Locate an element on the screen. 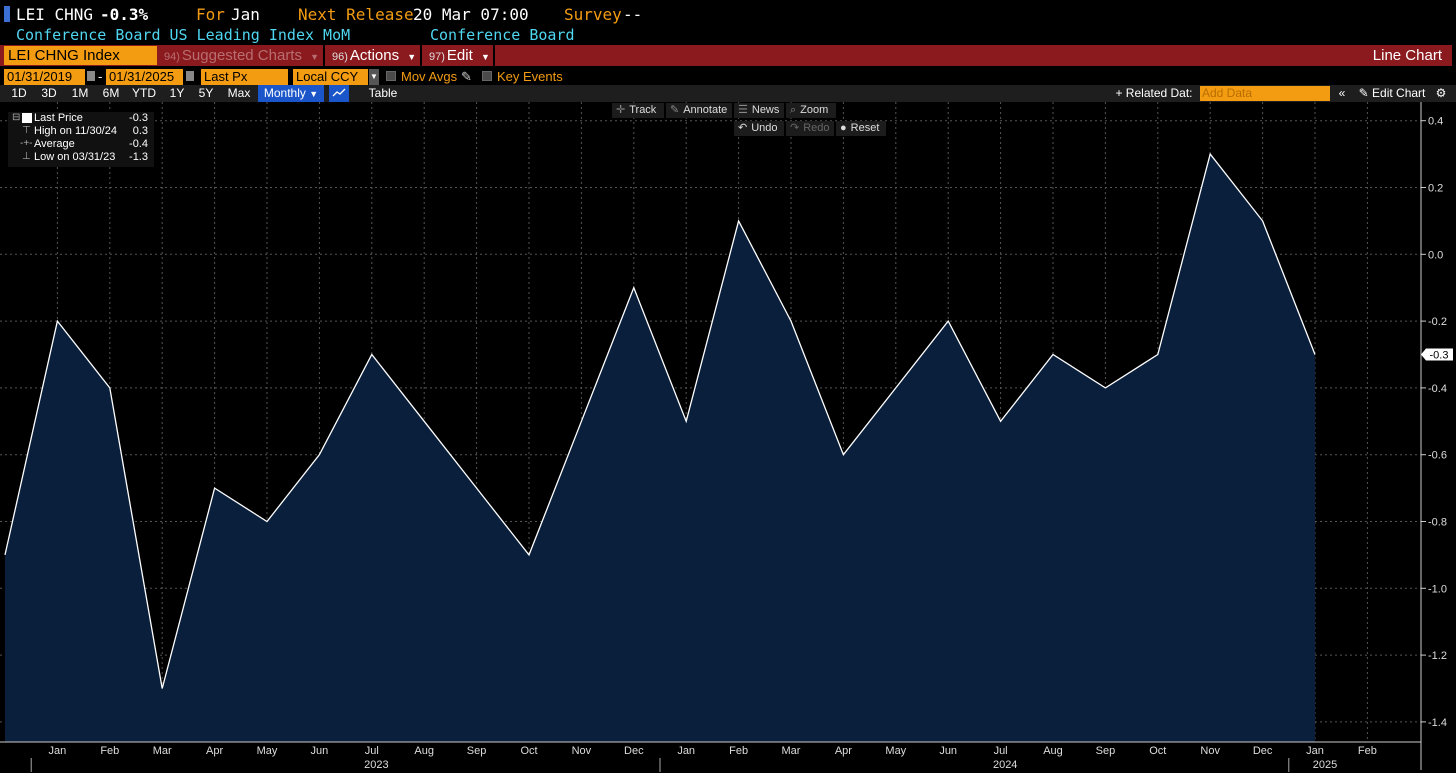 This screenshot has height=773, width=1456. redo-button: ↷ Redo is located at coordinates (810, 128).